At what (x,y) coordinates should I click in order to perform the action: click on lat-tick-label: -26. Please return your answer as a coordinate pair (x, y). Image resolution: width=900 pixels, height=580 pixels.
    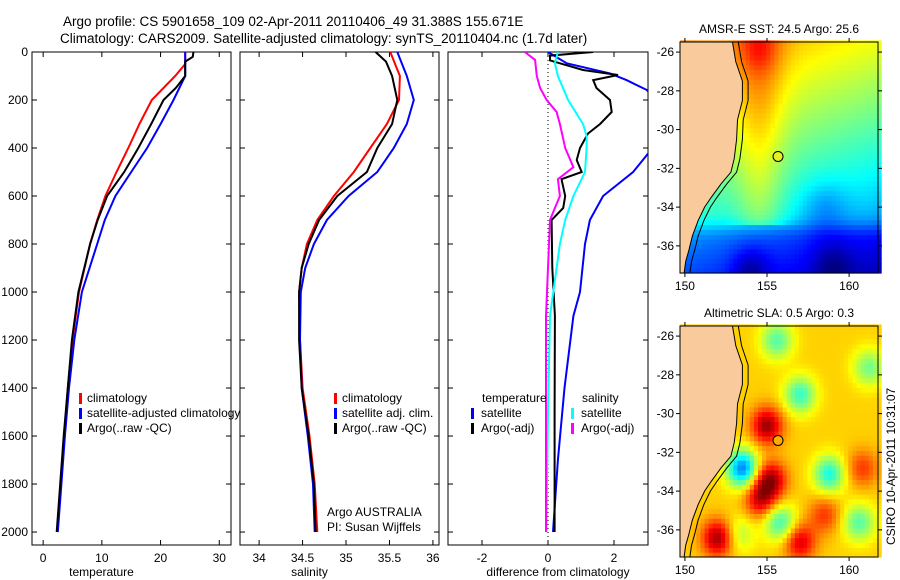
    Looking at the image, I should click on (666, 52).